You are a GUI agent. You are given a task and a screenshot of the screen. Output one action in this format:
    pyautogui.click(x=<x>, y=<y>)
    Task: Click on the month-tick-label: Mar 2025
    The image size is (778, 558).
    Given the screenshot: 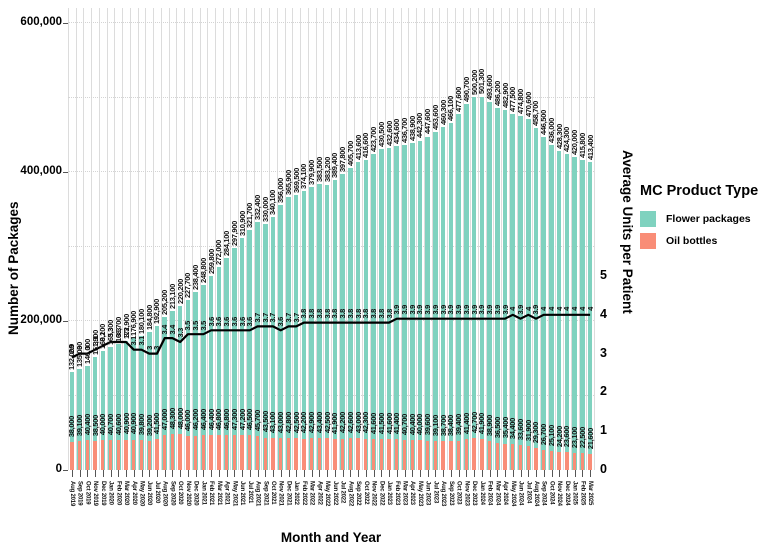 What is the action you would take?
    pyautogui.click(x=590, y=493)
    